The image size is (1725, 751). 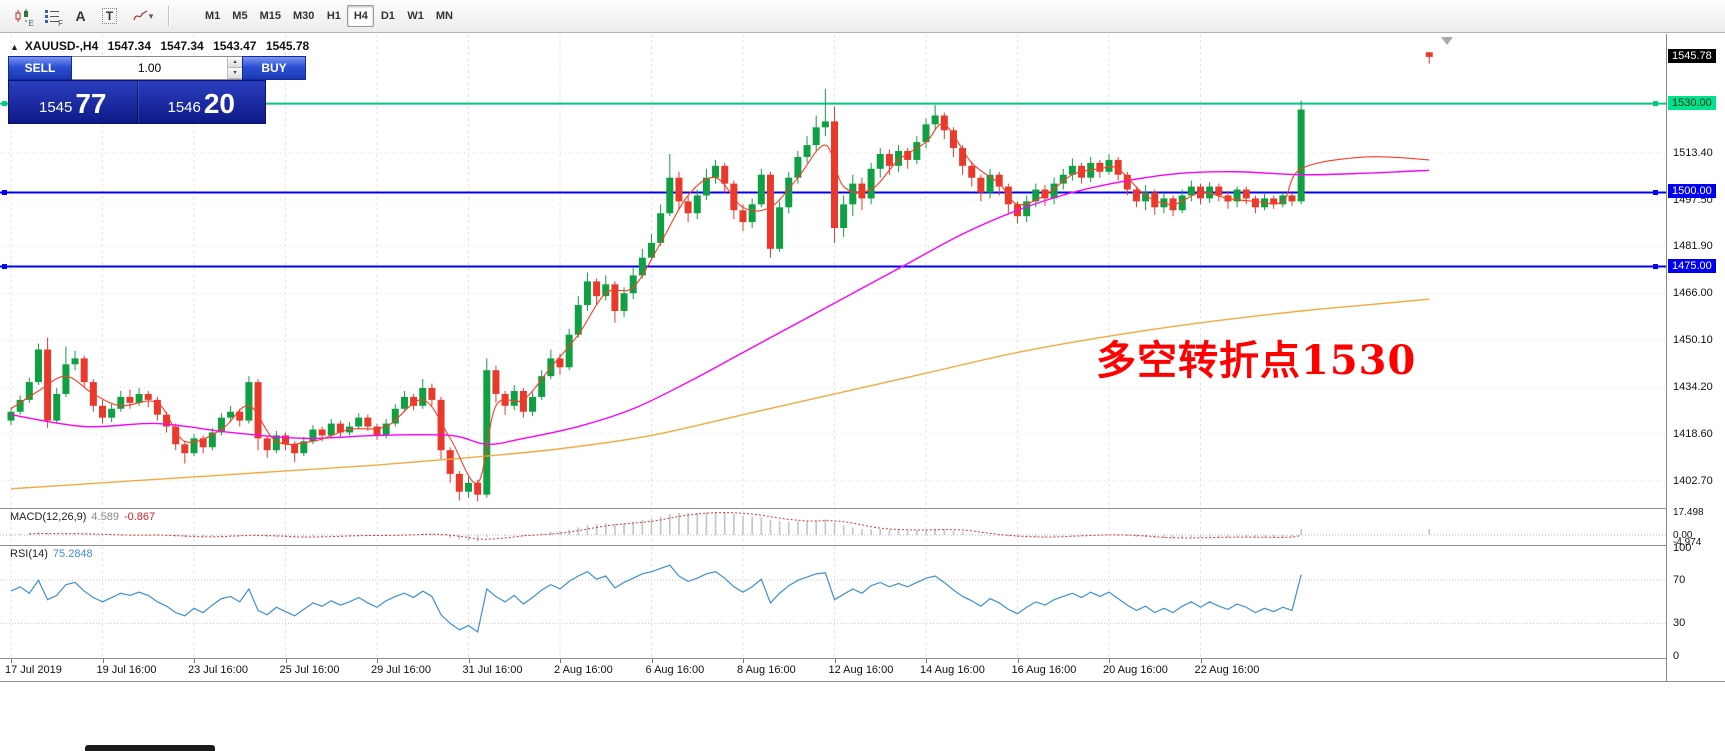 I want to click on macd-main-value: 4.589, so click(x=105, y=517).